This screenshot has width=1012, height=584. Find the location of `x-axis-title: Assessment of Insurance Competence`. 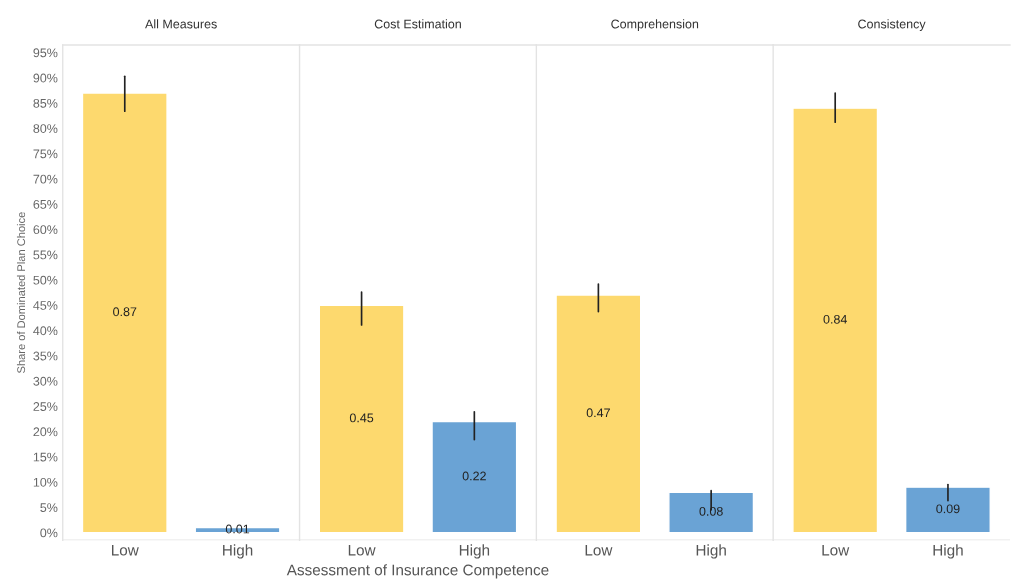

x-axis-title: Assessment of Insurance Competence is located at coordinates (417, 571).